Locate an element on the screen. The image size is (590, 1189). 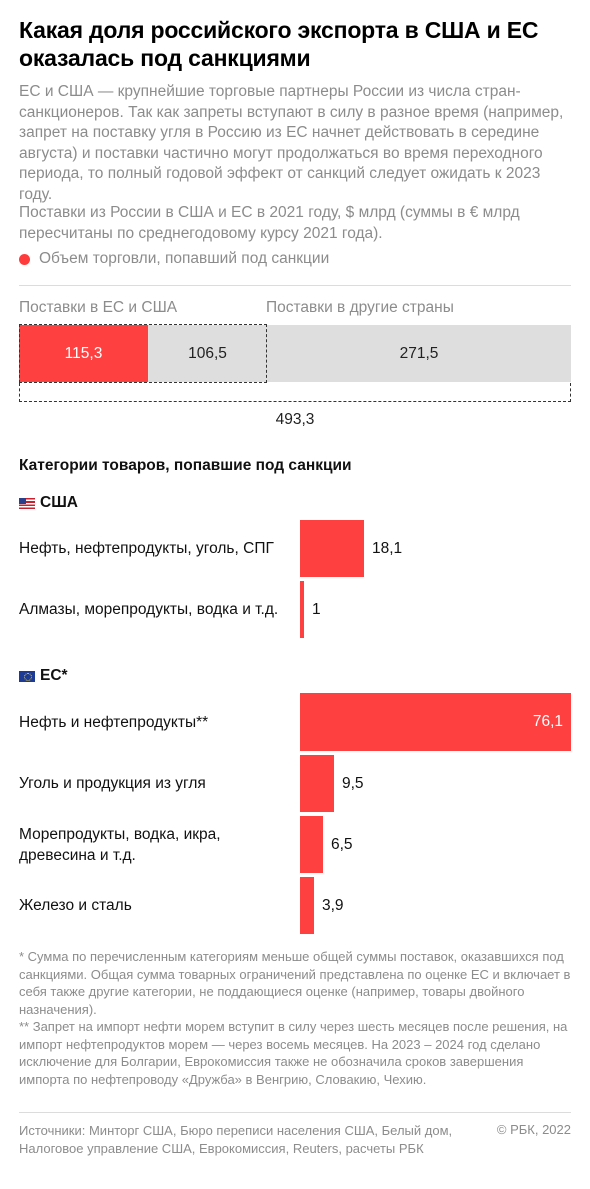
category-value-label: 6,5 is located at coordinates (342, 844).